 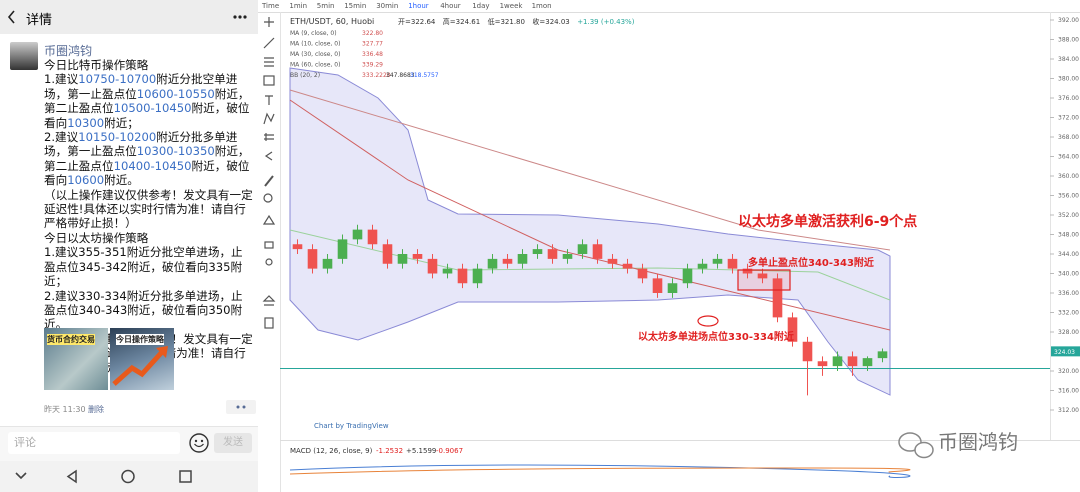 I want to click on timeframe-button: 15min, so click(x=355, y=6).